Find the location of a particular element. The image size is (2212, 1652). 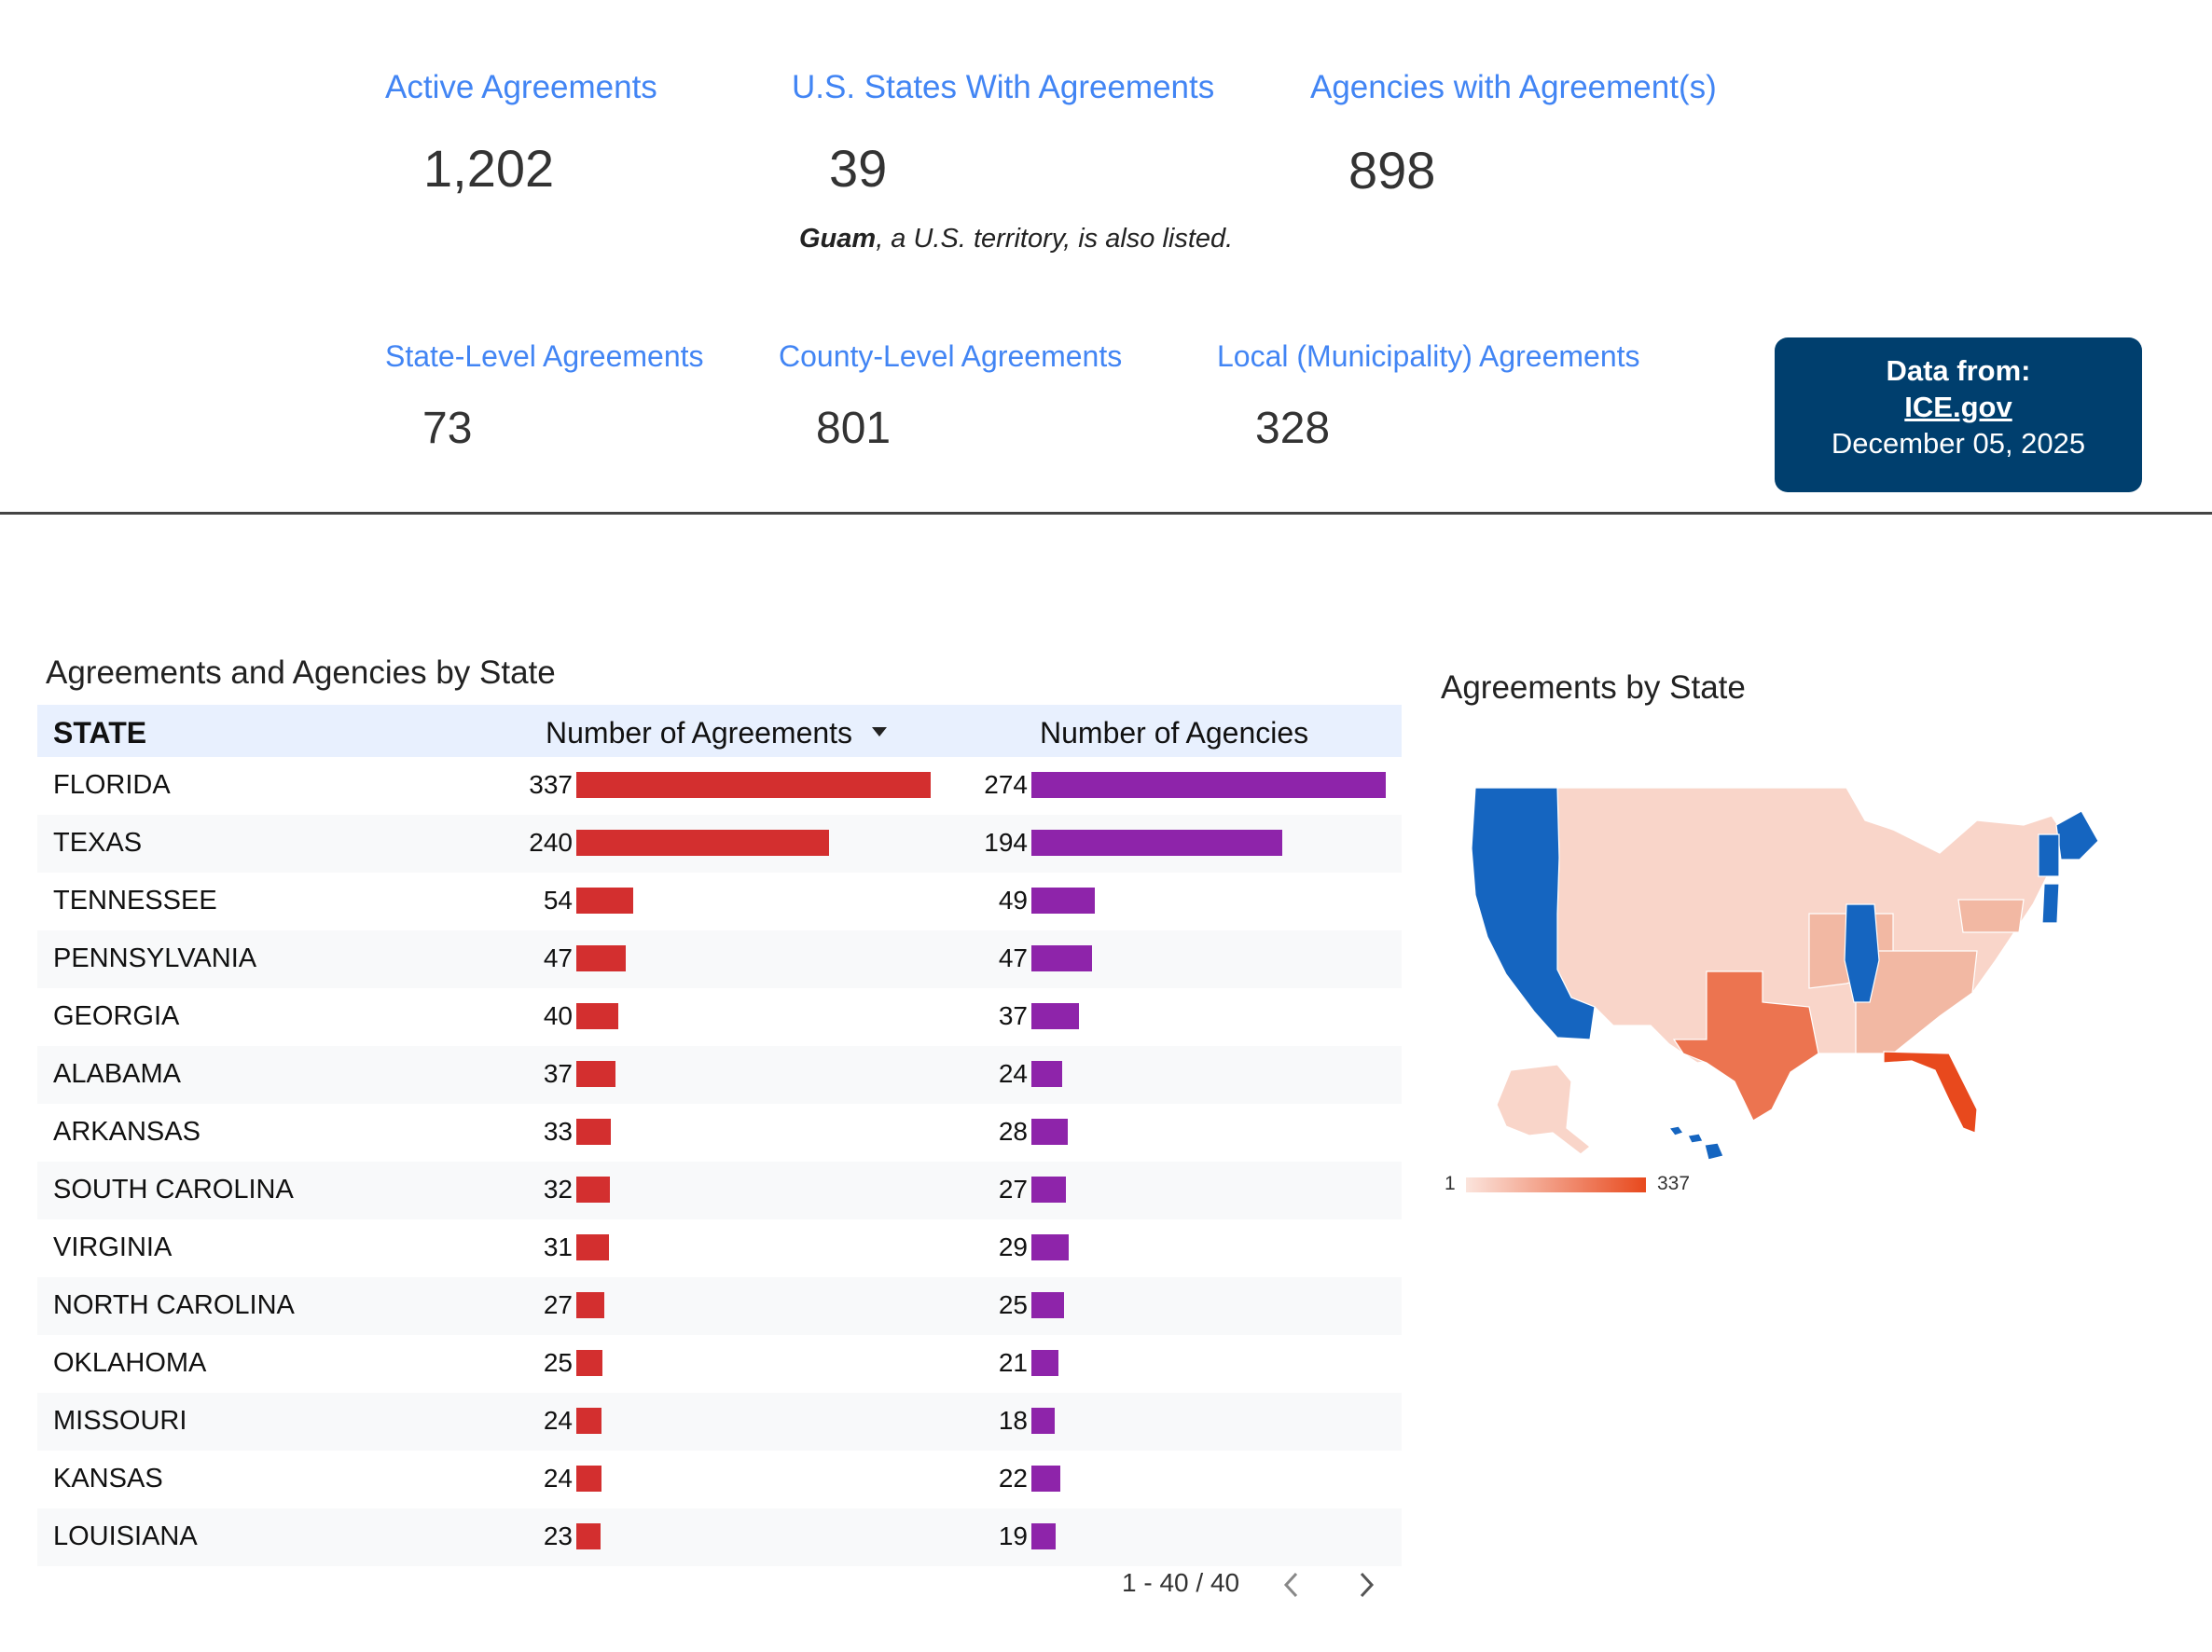

cell-state-name: SOUTH CAROLINA is located at coordinates (174, 1190).